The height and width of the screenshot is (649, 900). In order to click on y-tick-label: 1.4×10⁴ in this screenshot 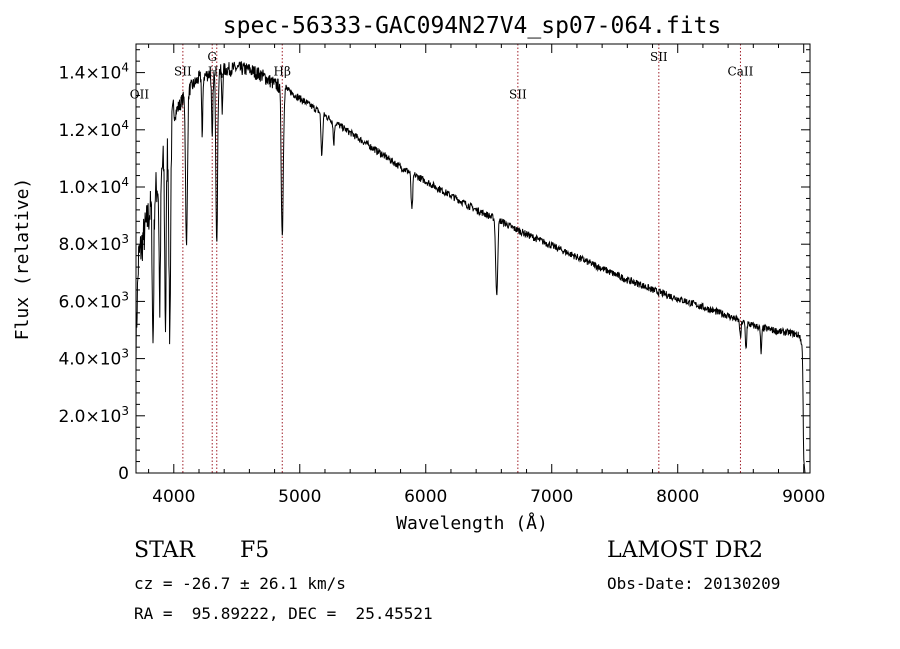, I will do `click(93, 72)`.